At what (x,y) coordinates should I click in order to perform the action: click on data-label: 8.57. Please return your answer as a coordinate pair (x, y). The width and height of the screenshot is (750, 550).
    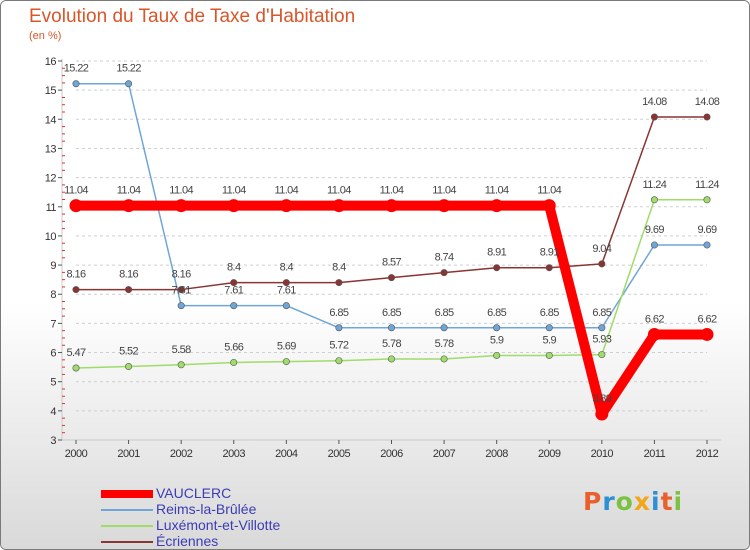
    Looking at the image, I should click on (391, 263).